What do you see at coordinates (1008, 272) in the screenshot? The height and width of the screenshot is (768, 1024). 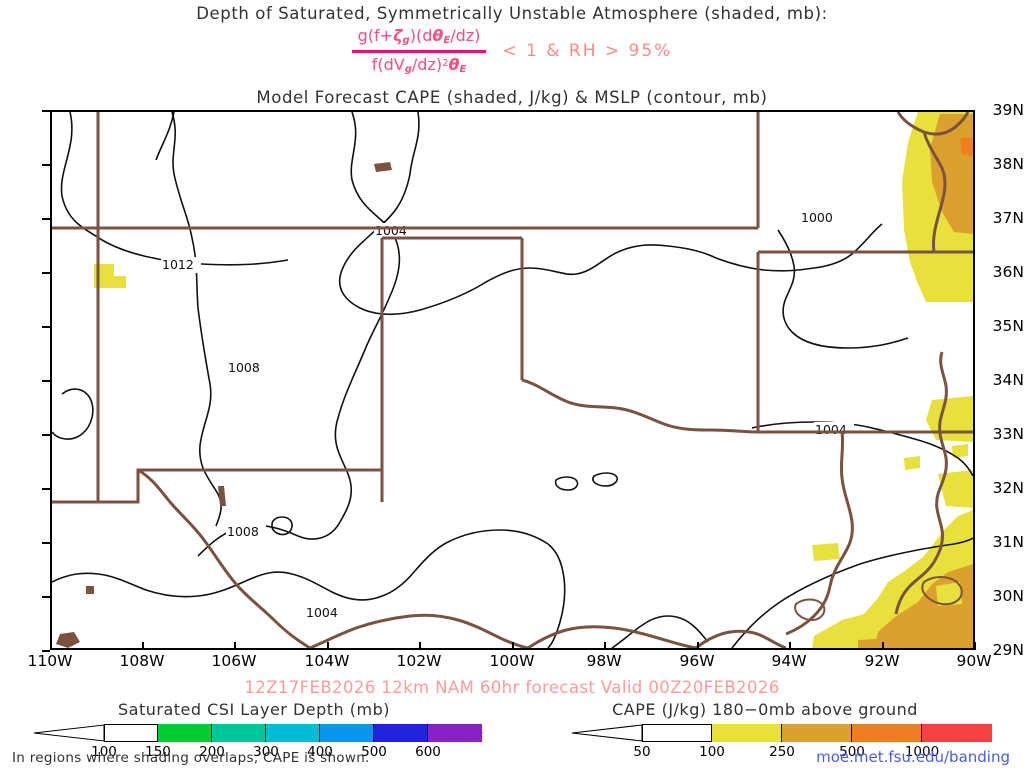 I see `ytick-36n: 36N` at bounding box center [1008, 272].